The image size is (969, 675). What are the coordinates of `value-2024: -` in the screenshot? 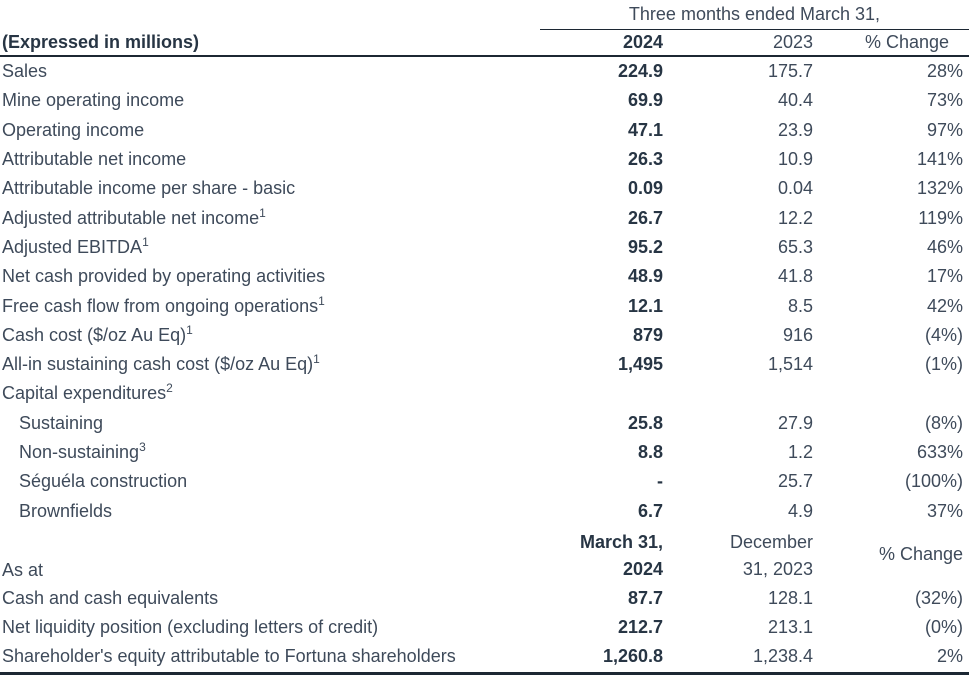 It's located at (660, 481).